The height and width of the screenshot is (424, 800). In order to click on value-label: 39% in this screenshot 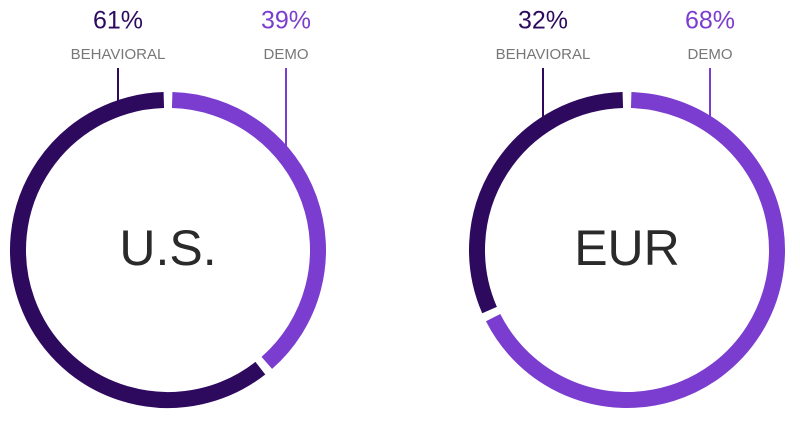, I will do `click(286, 21)`.